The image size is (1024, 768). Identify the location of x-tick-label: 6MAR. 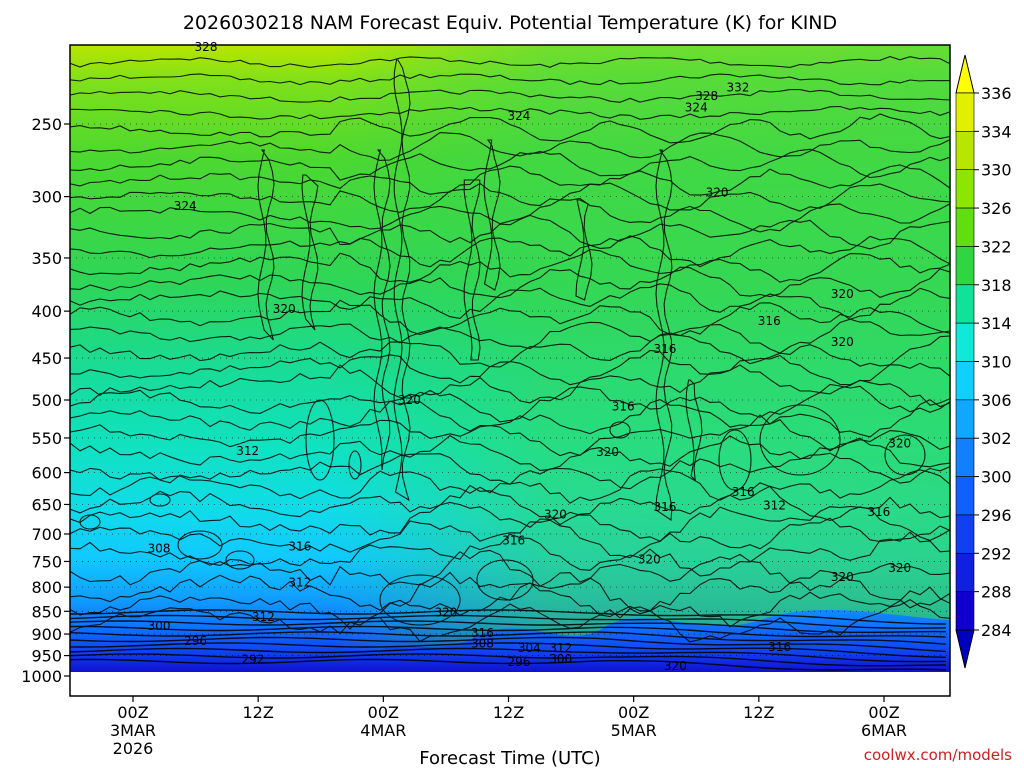
(884, 730).